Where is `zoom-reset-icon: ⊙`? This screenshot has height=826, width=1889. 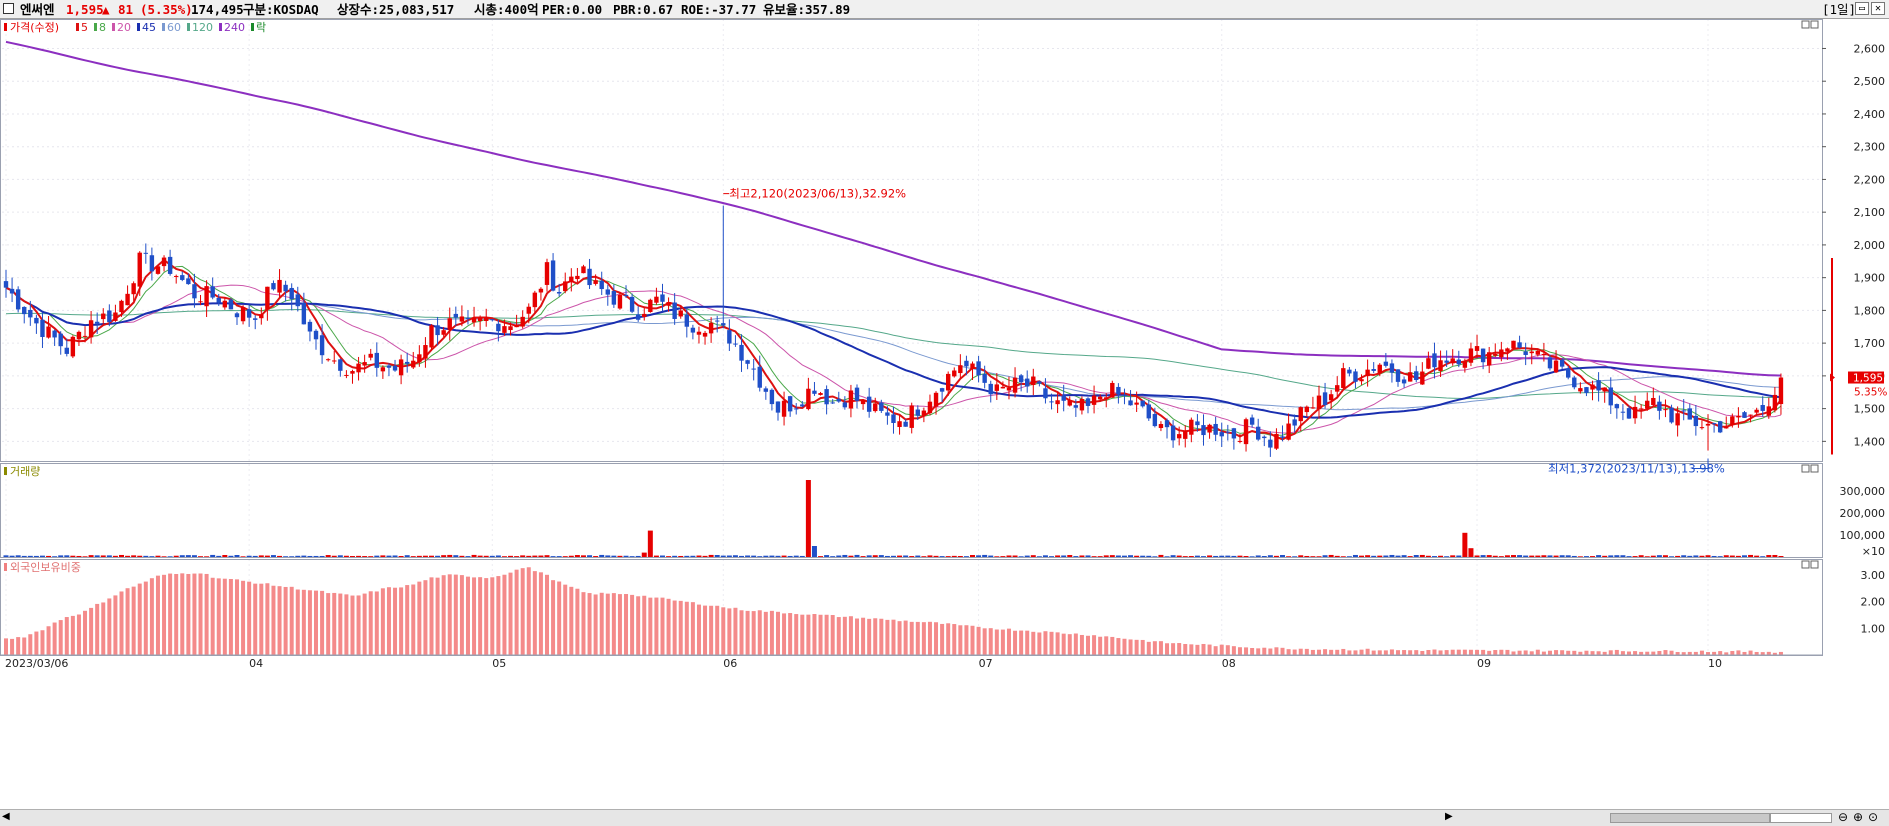 zoom-reset-icon: ⊙ is located at coordinates (1873, 817).